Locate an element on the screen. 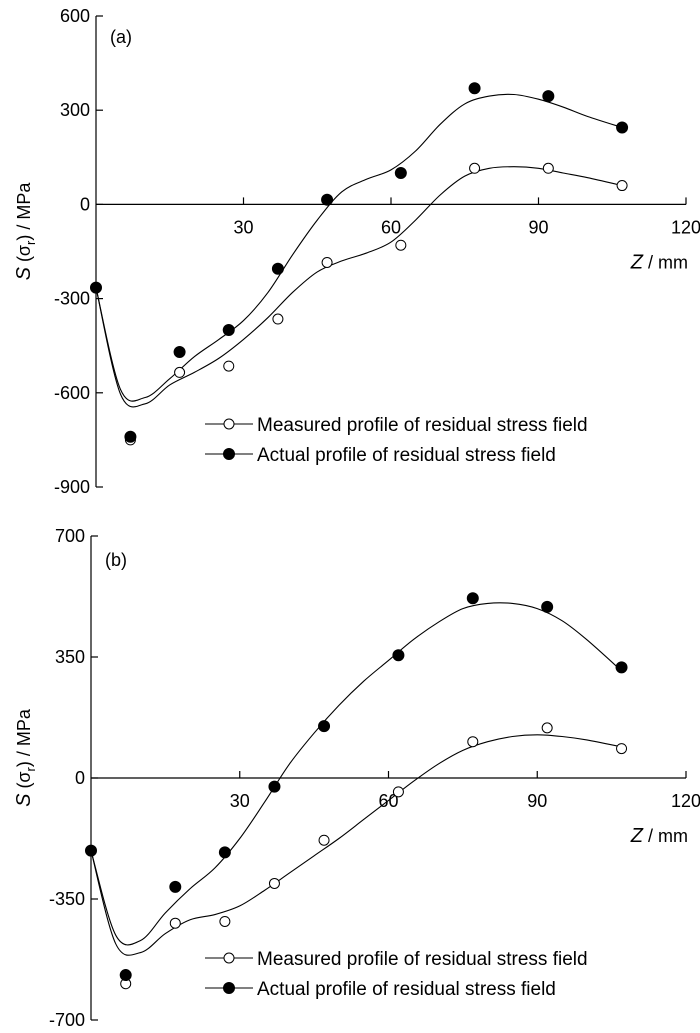  y-tick-label: -300 is located at coordinates (72, 299).